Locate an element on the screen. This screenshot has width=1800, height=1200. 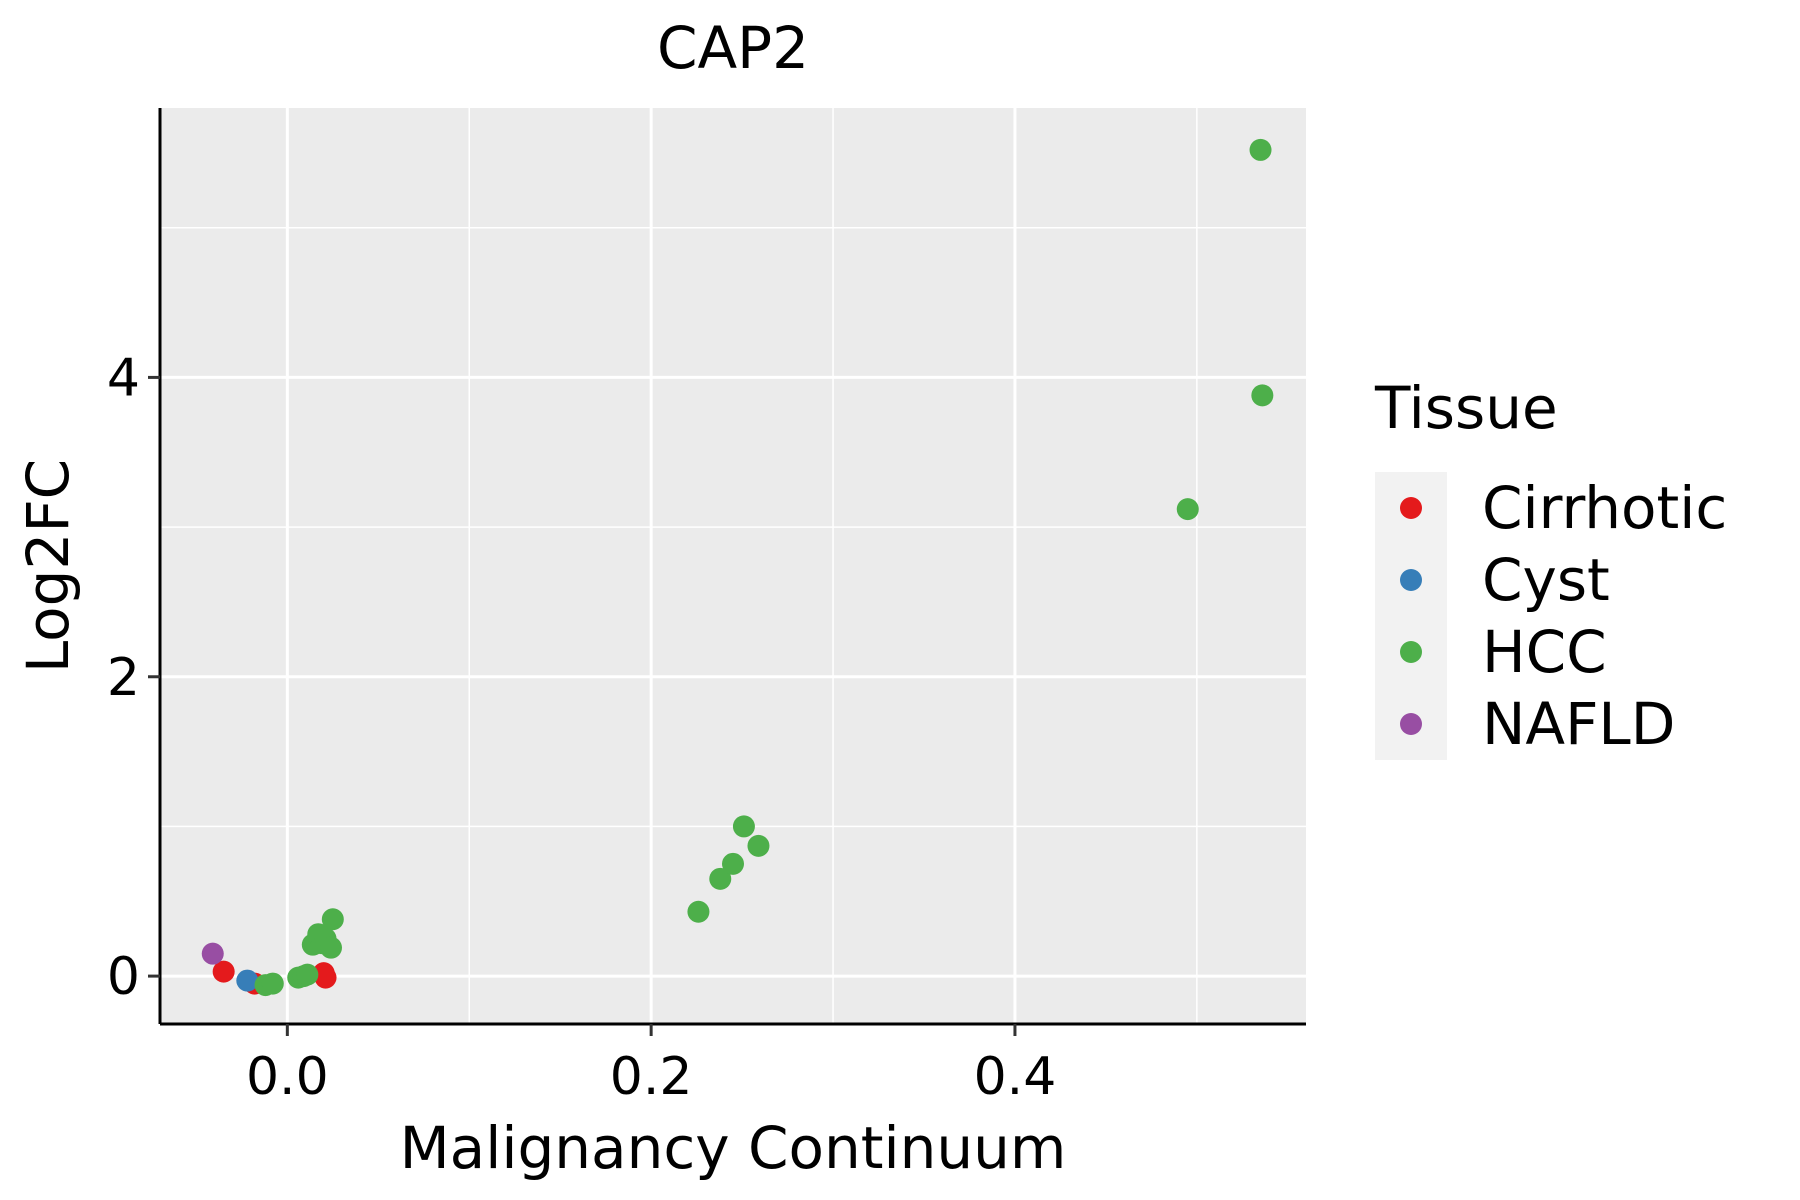
legend-label-cirrhotic: Cirrhotic is located at coordinates (1604, 508).